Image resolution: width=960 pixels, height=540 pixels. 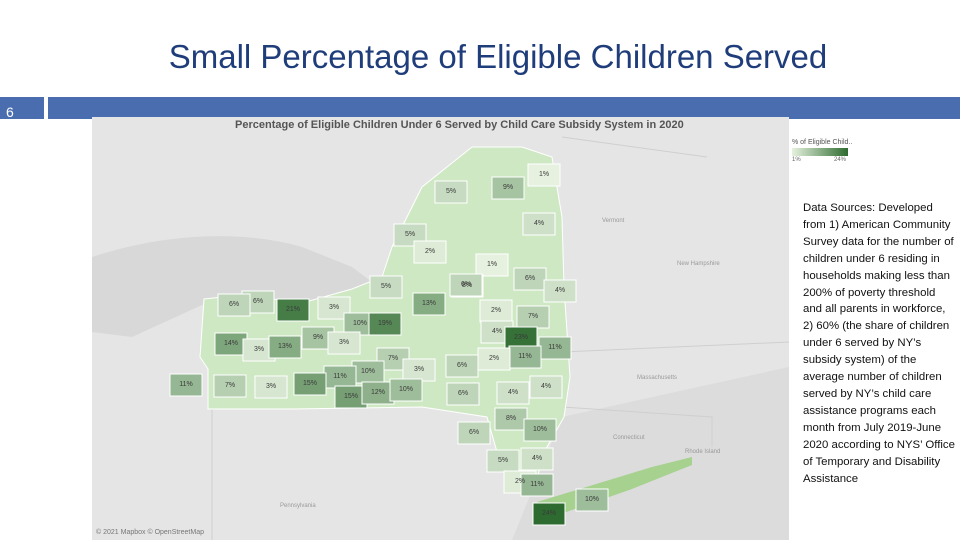 I want to click on place-label: Rhode Island, so click(x=702, y=452).